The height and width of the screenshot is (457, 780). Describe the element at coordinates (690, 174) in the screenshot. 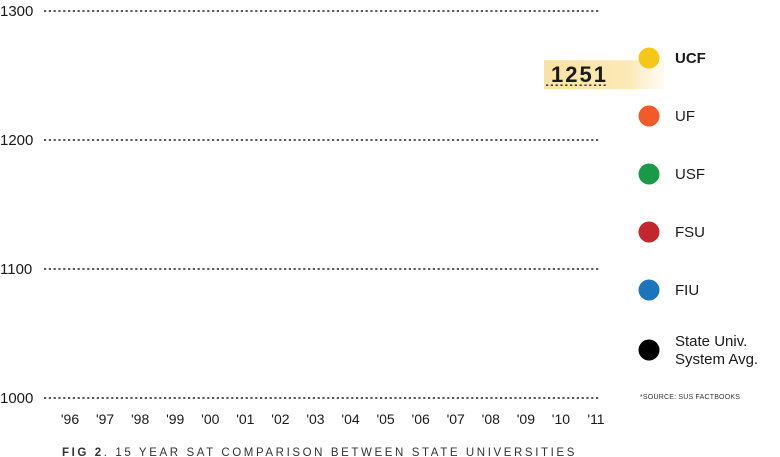

I see `legend-label: USF` at that location.